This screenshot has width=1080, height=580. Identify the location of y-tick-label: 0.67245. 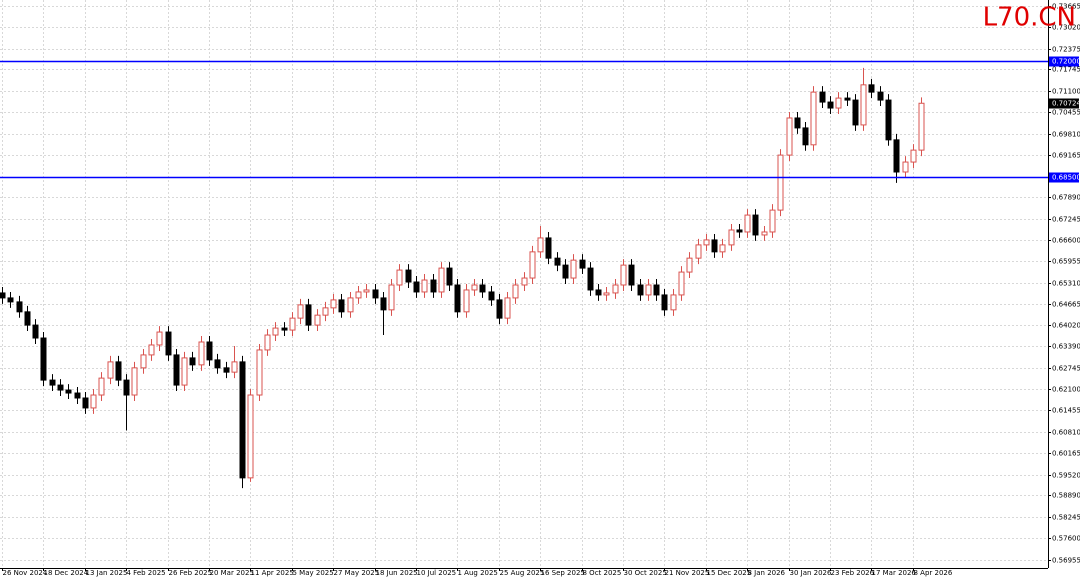
(1066, 220).